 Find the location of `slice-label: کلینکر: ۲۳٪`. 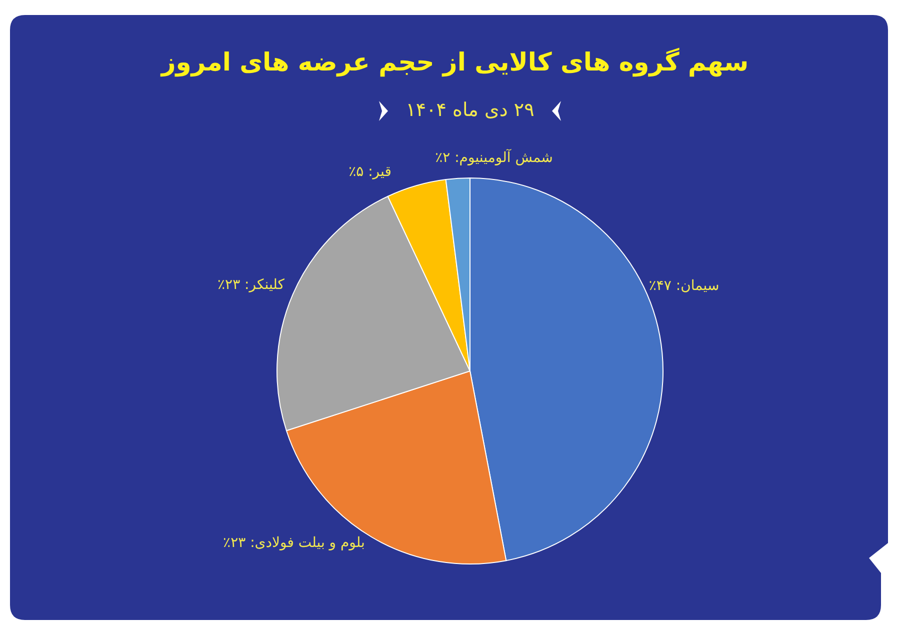

slice-label: کلینکر: ۲۳٪ is located at coordinates (251, 285).